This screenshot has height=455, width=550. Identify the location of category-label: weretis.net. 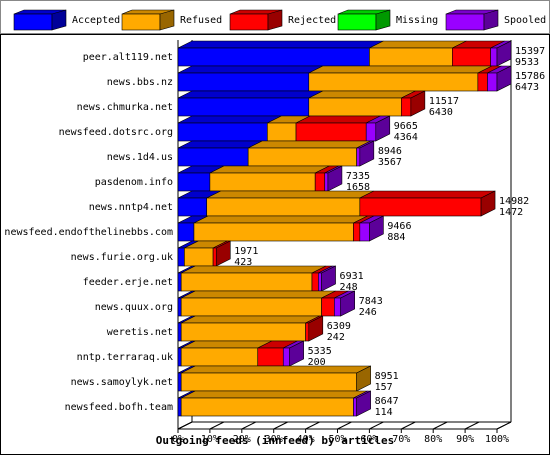
(140, 332).